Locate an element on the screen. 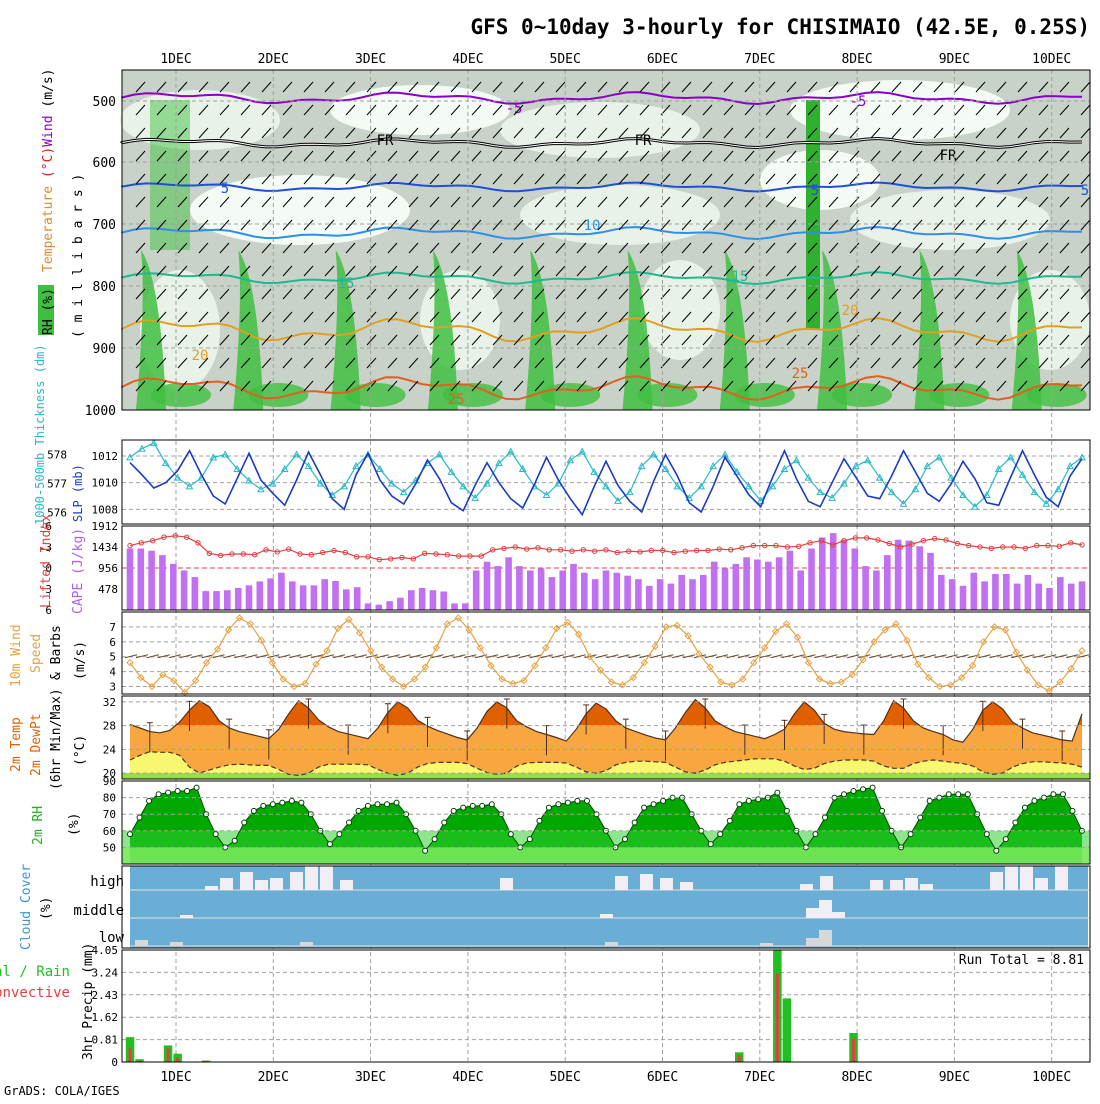  precip-convective-bar is located at coordinates (777, 1017).